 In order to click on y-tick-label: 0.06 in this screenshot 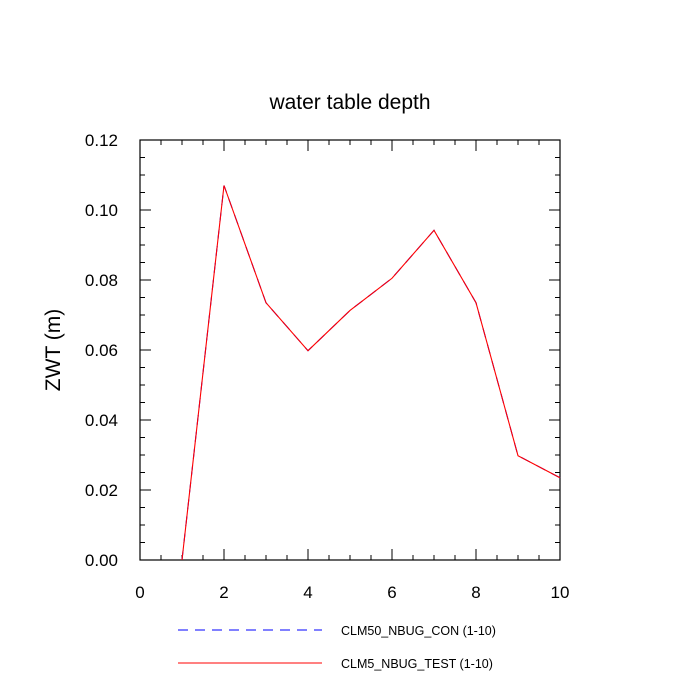, I will do `click(101, 350)`.